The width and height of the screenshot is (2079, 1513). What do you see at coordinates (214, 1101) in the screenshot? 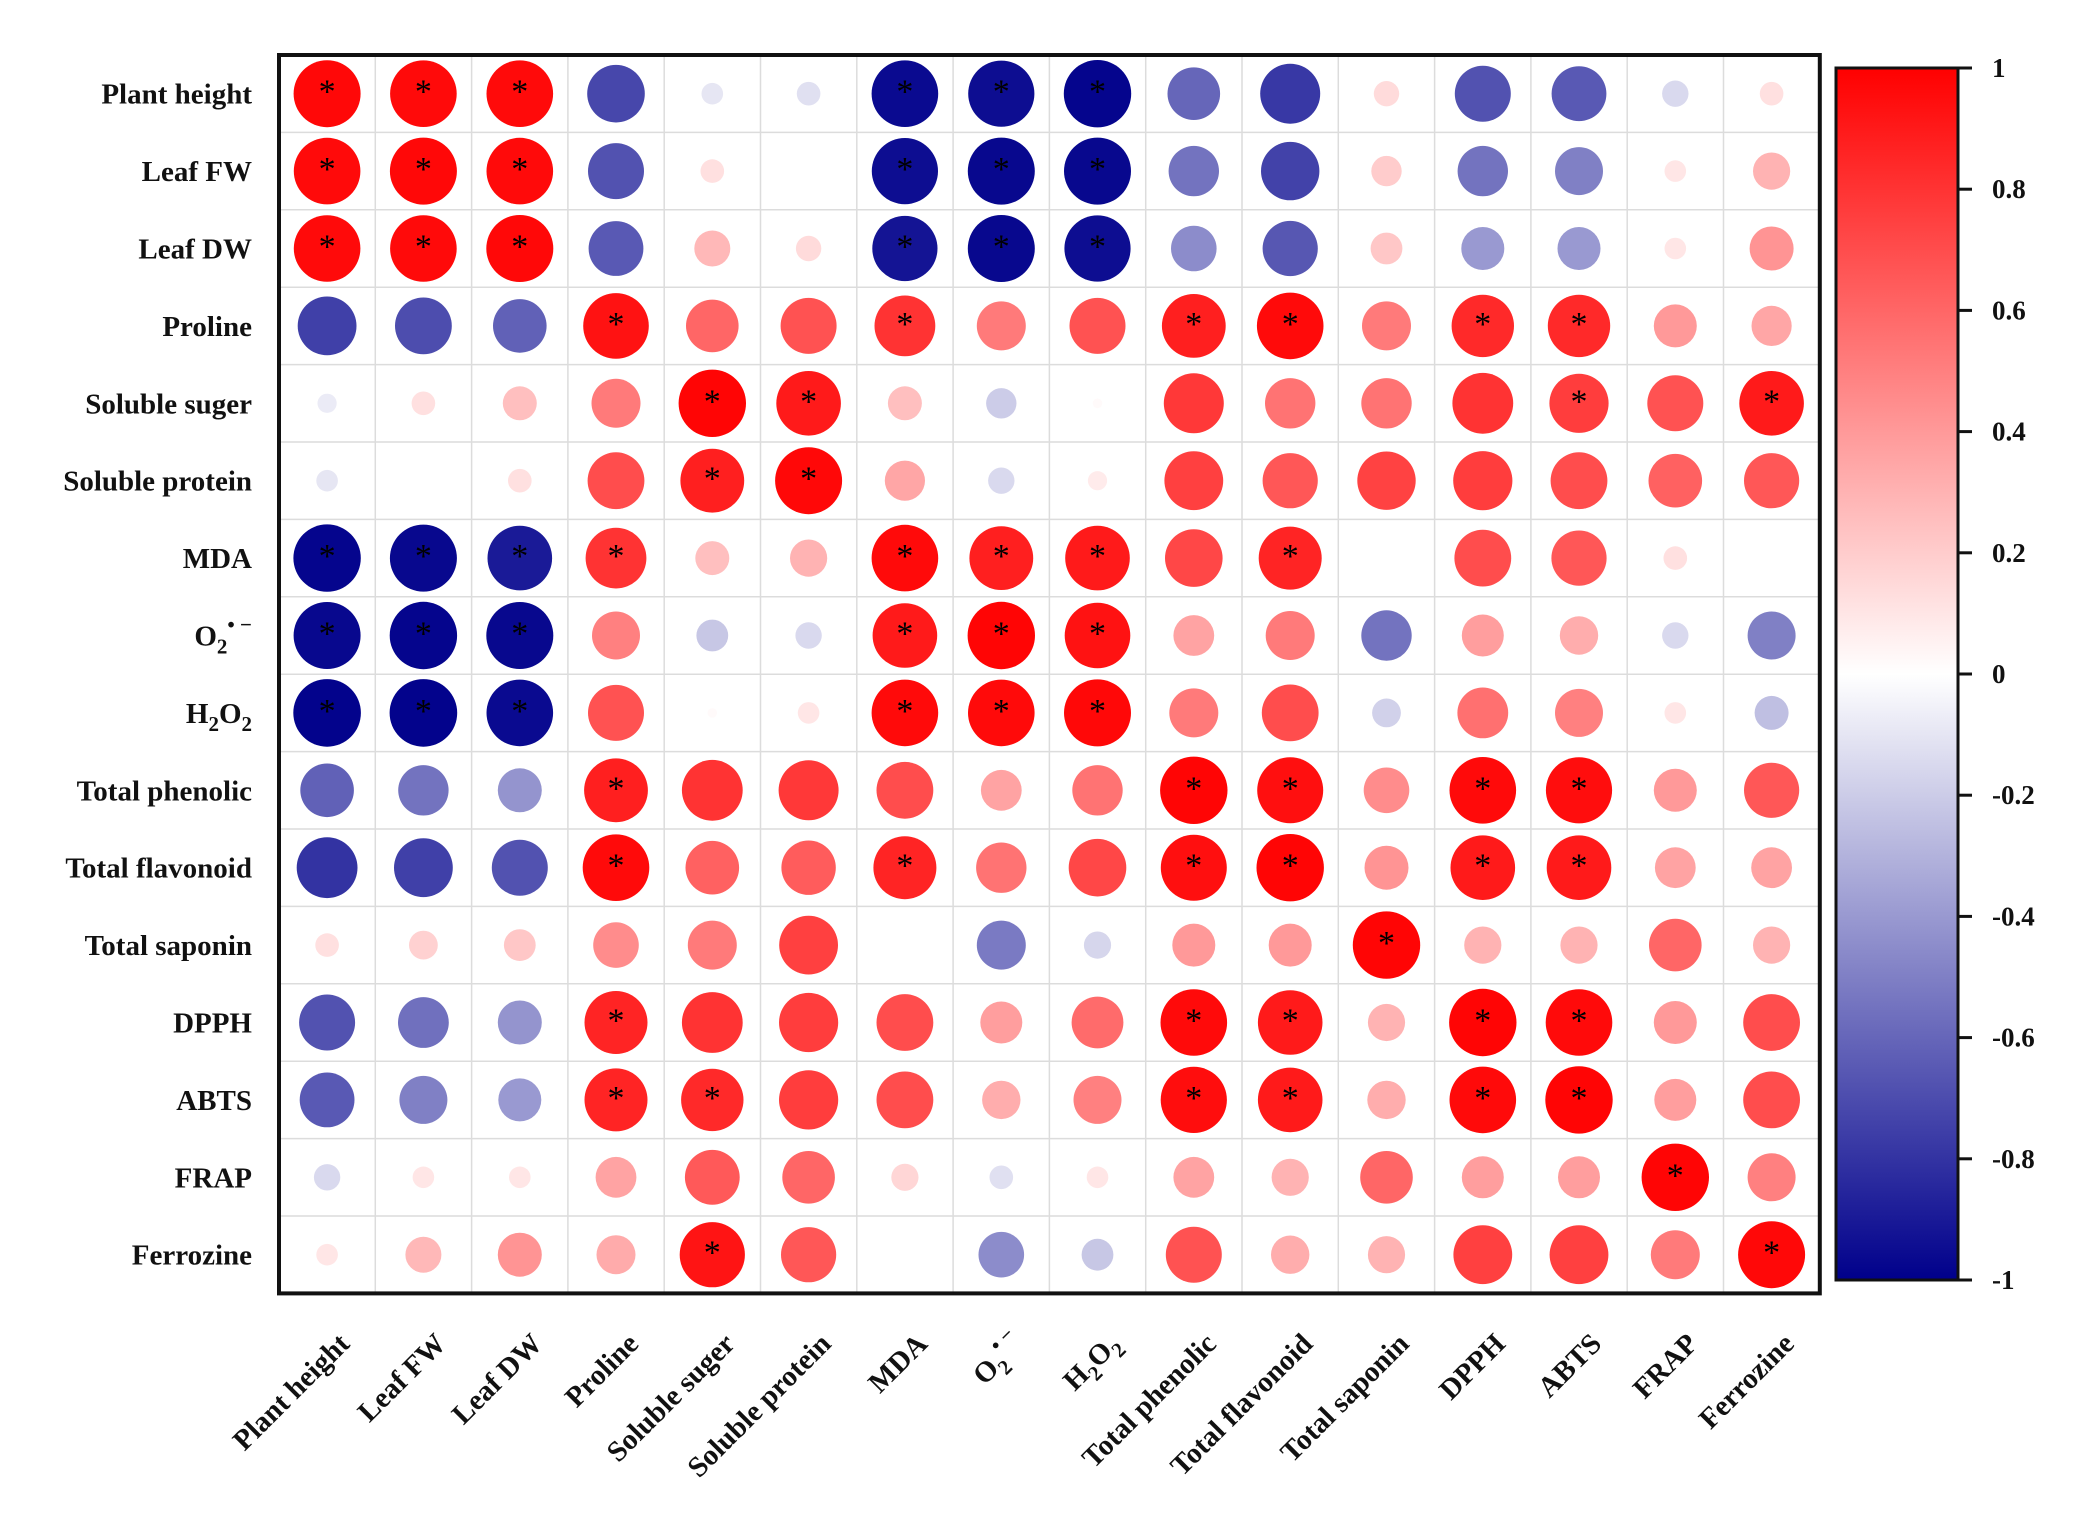
I see `row-label: ABTS` at bounding box center [214, 1101].